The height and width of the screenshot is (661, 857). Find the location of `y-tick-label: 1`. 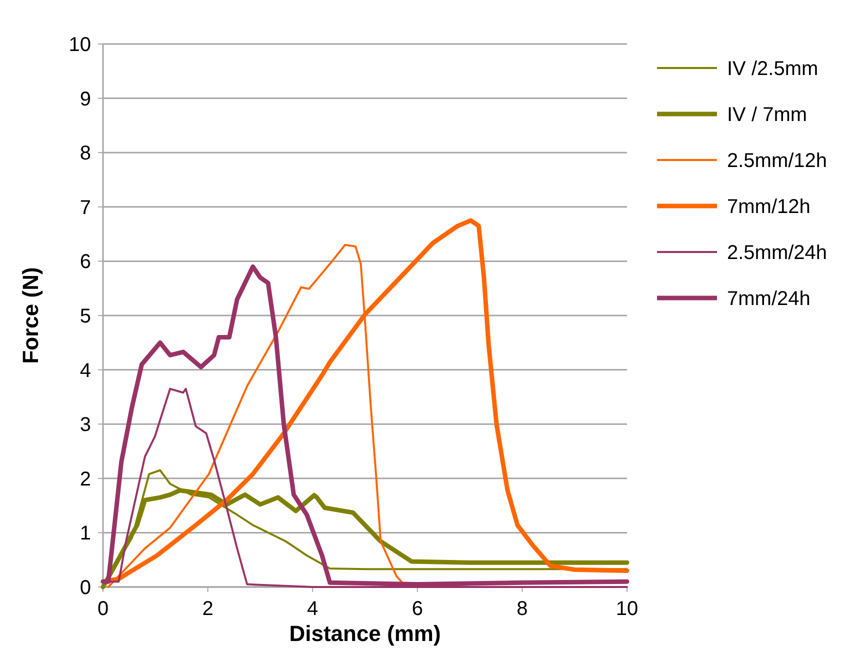

y-tick-label: 1 is located at coordinates (85, 533).